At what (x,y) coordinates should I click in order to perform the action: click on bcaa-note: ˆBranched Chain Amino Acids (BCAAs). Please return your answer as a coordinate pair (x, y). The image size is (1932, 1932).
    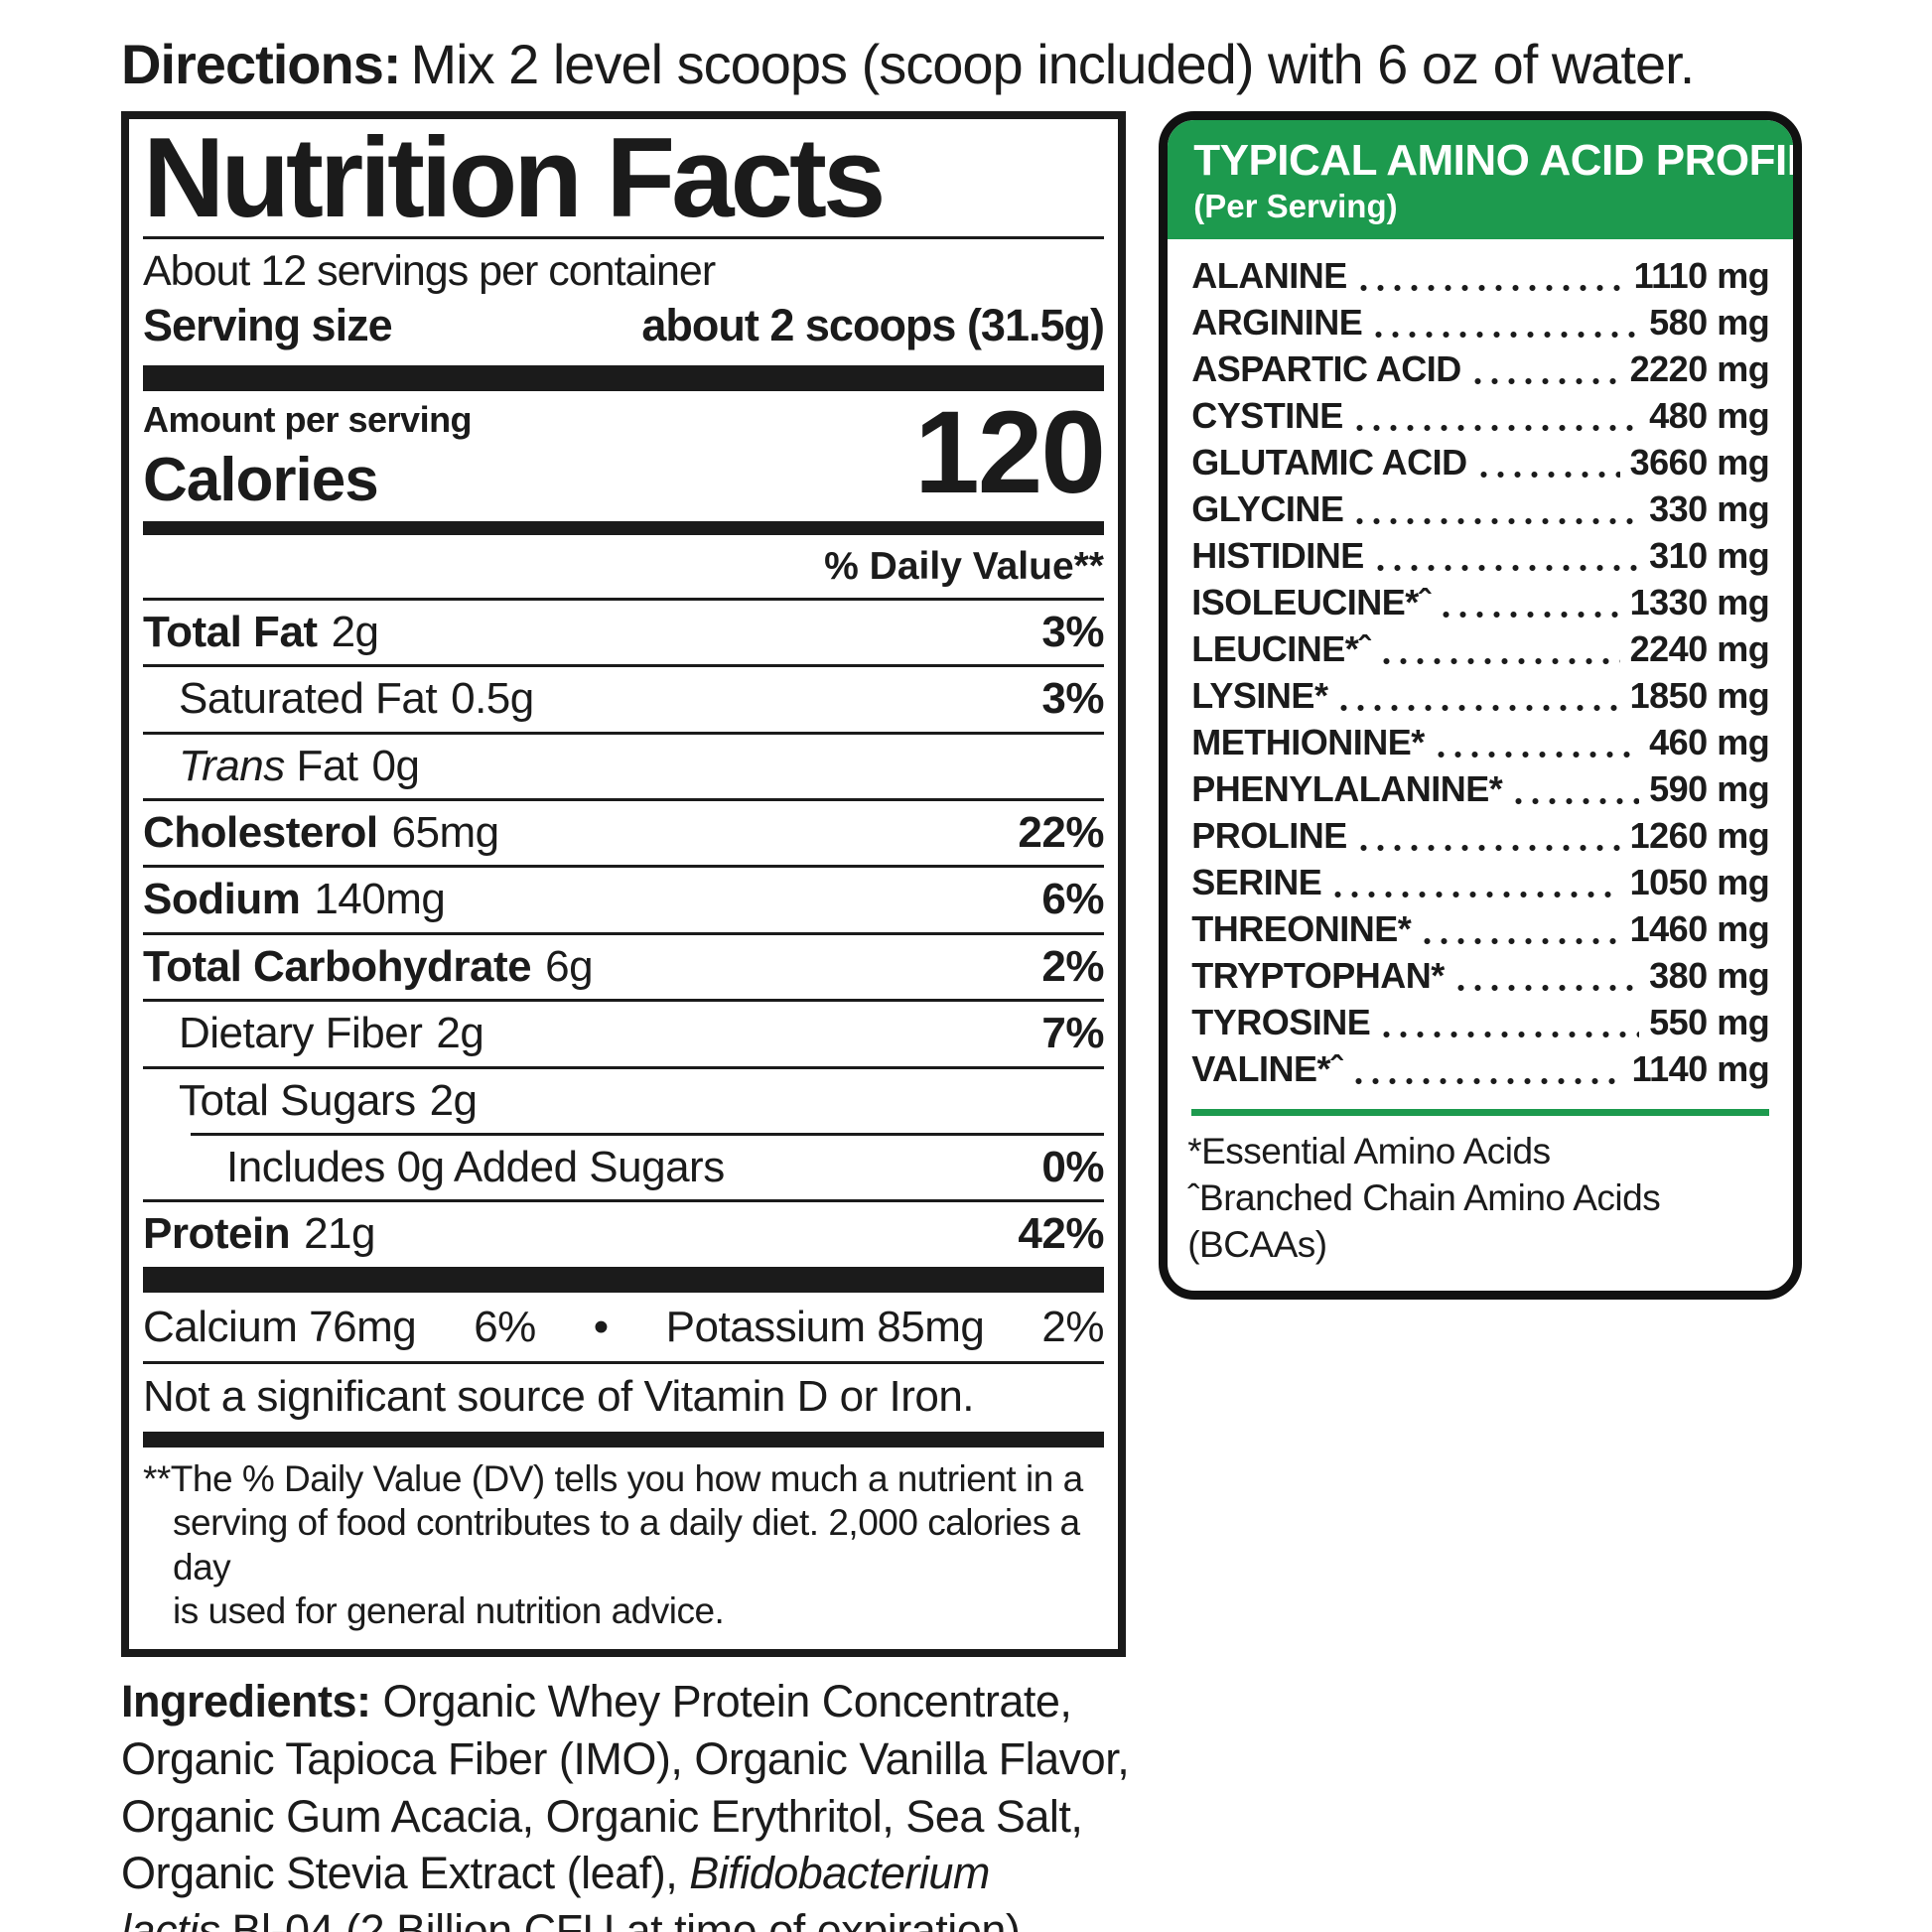
    Looking at the image, I should click on (1424, 1221).